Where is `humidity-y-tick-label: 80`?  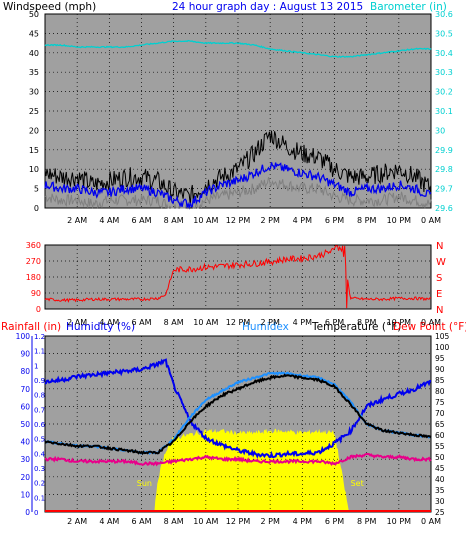 humidity-y-tick-label: 80 is located at coordinates (25, 371).